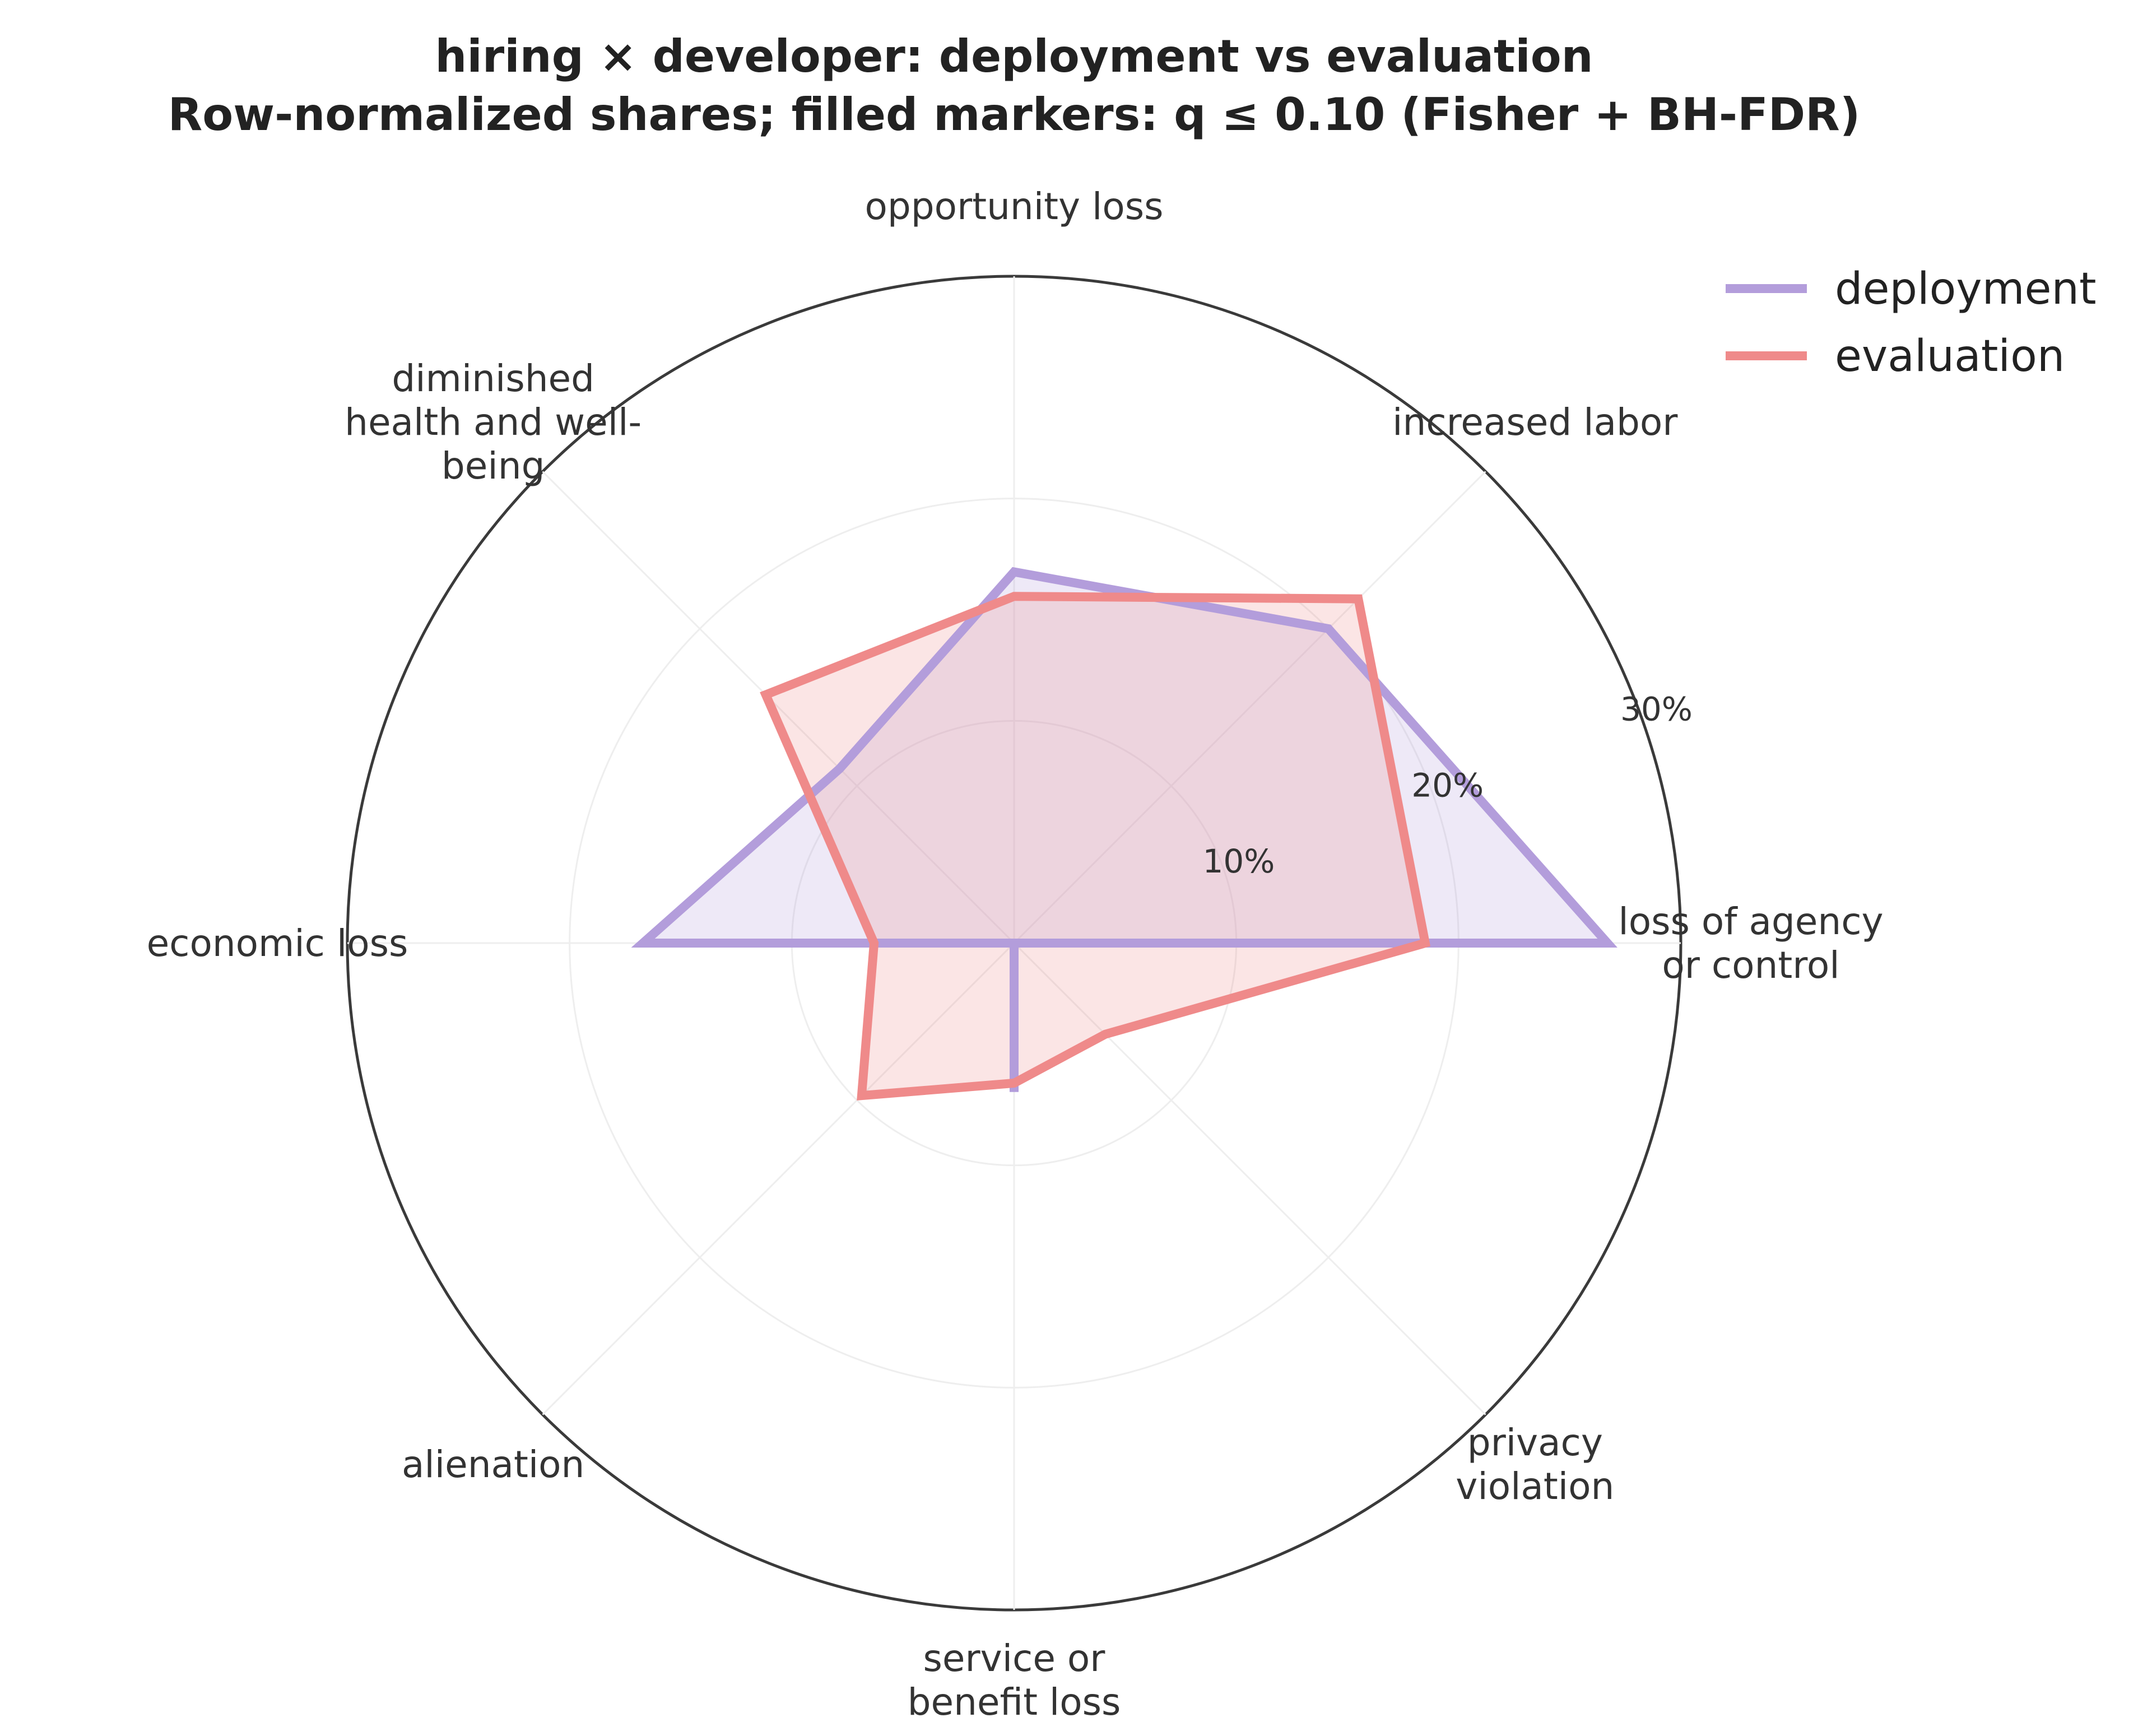 The height and width of the screenshot is (1736, 2152). I want to click on radar-series, so click(1124, 834).